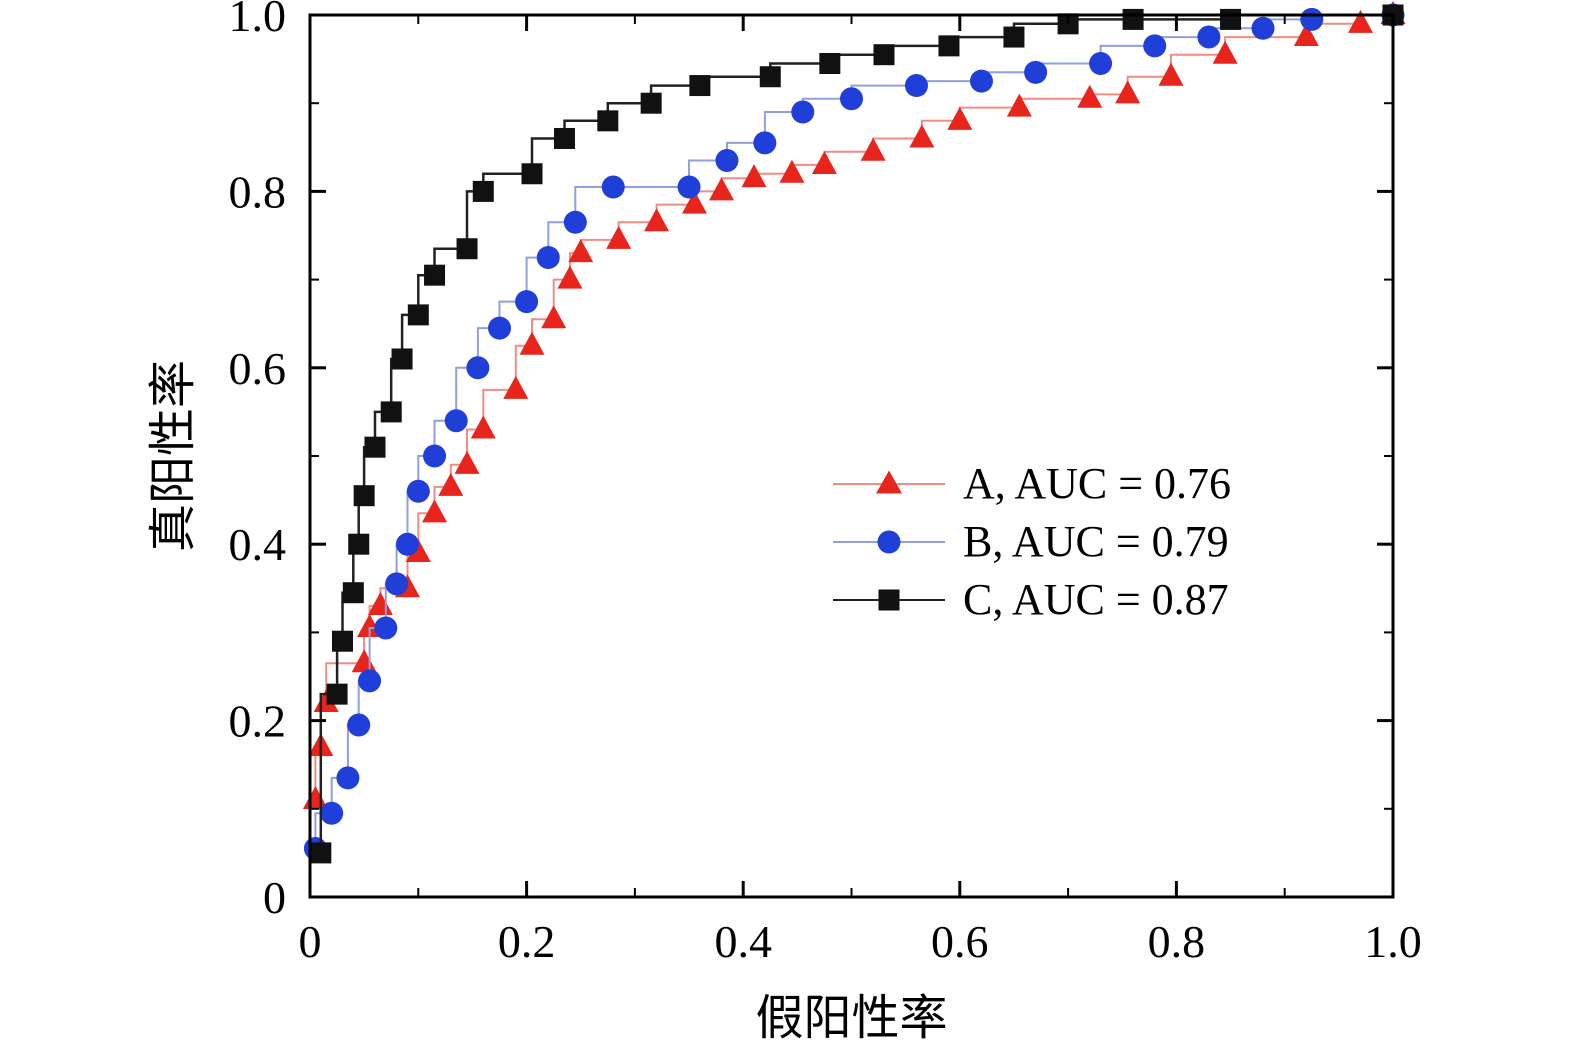 The height and width of the screenshot is (1053, 1575). I want to click on y-axis-label: 真阳性率, so click(173, 456).